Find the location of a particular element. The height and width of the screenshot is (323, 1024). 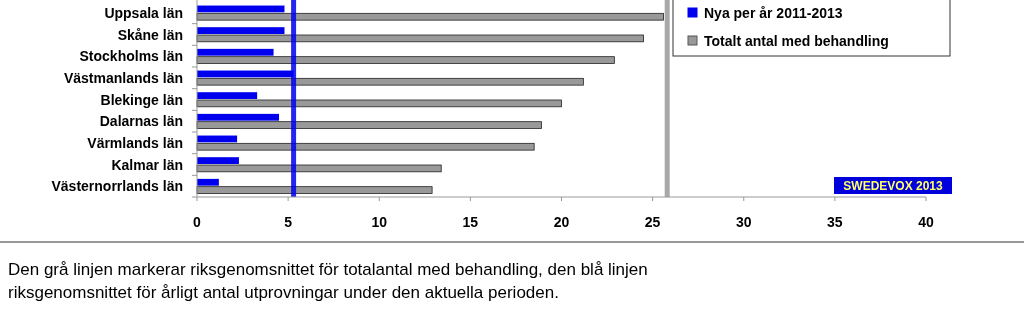

y-tick-label: Stockholms län is located at coordinates (131, 56).